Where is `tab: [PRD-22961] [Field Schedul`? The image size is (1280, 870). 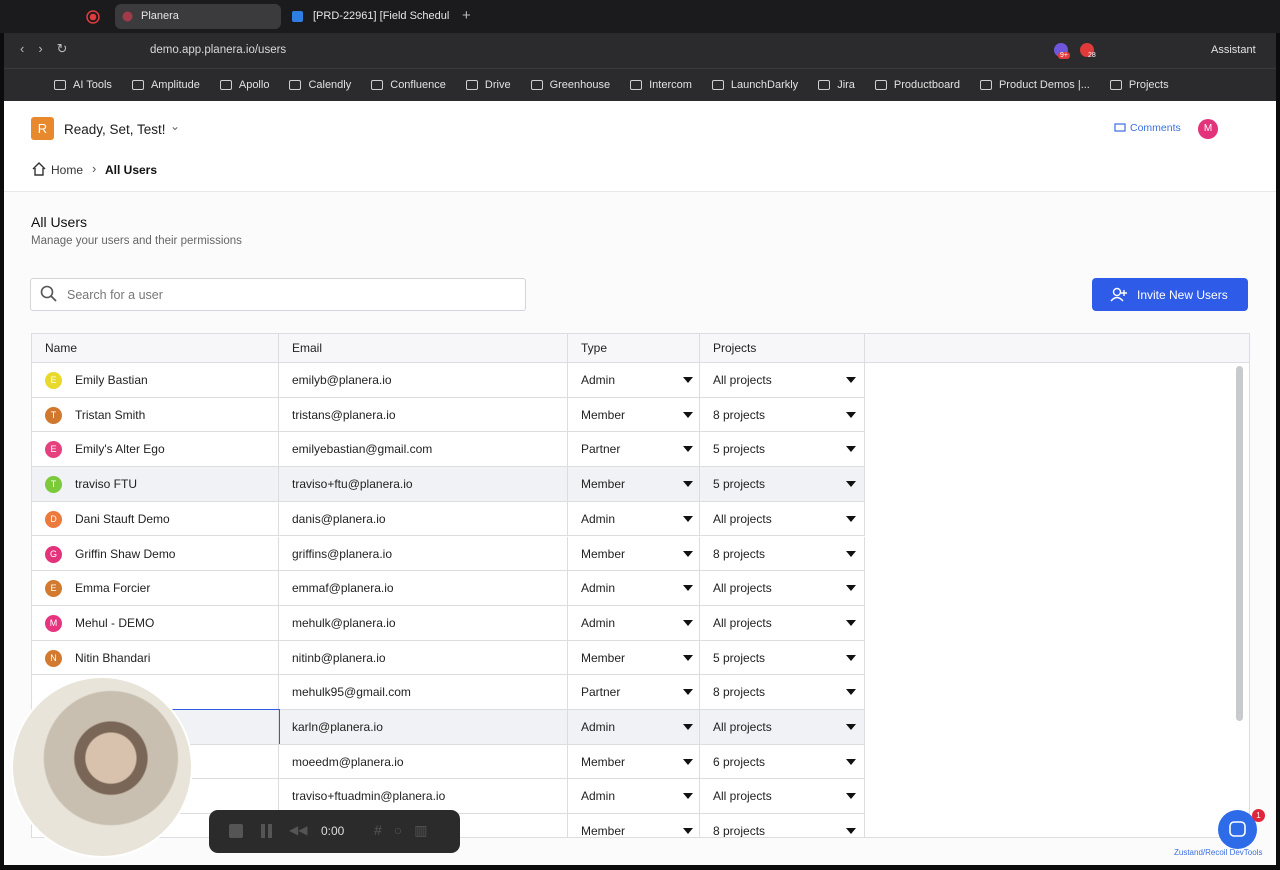
tab: [PRD-22961] [Field Schedul is located at coordinates (381, 16).